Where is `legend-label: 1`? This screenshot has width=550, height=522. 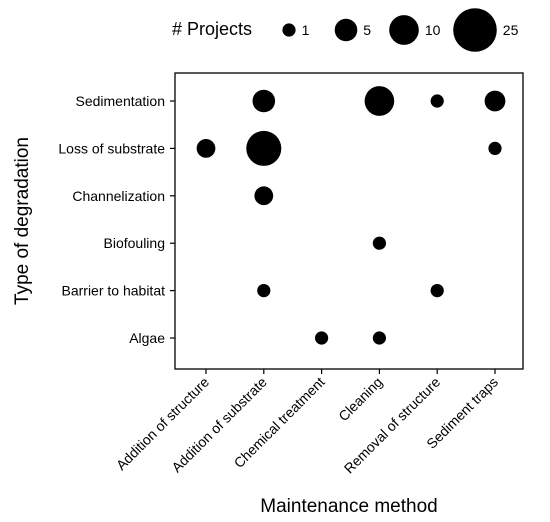
legend-label: 1 is located at coordinates (306, 30).